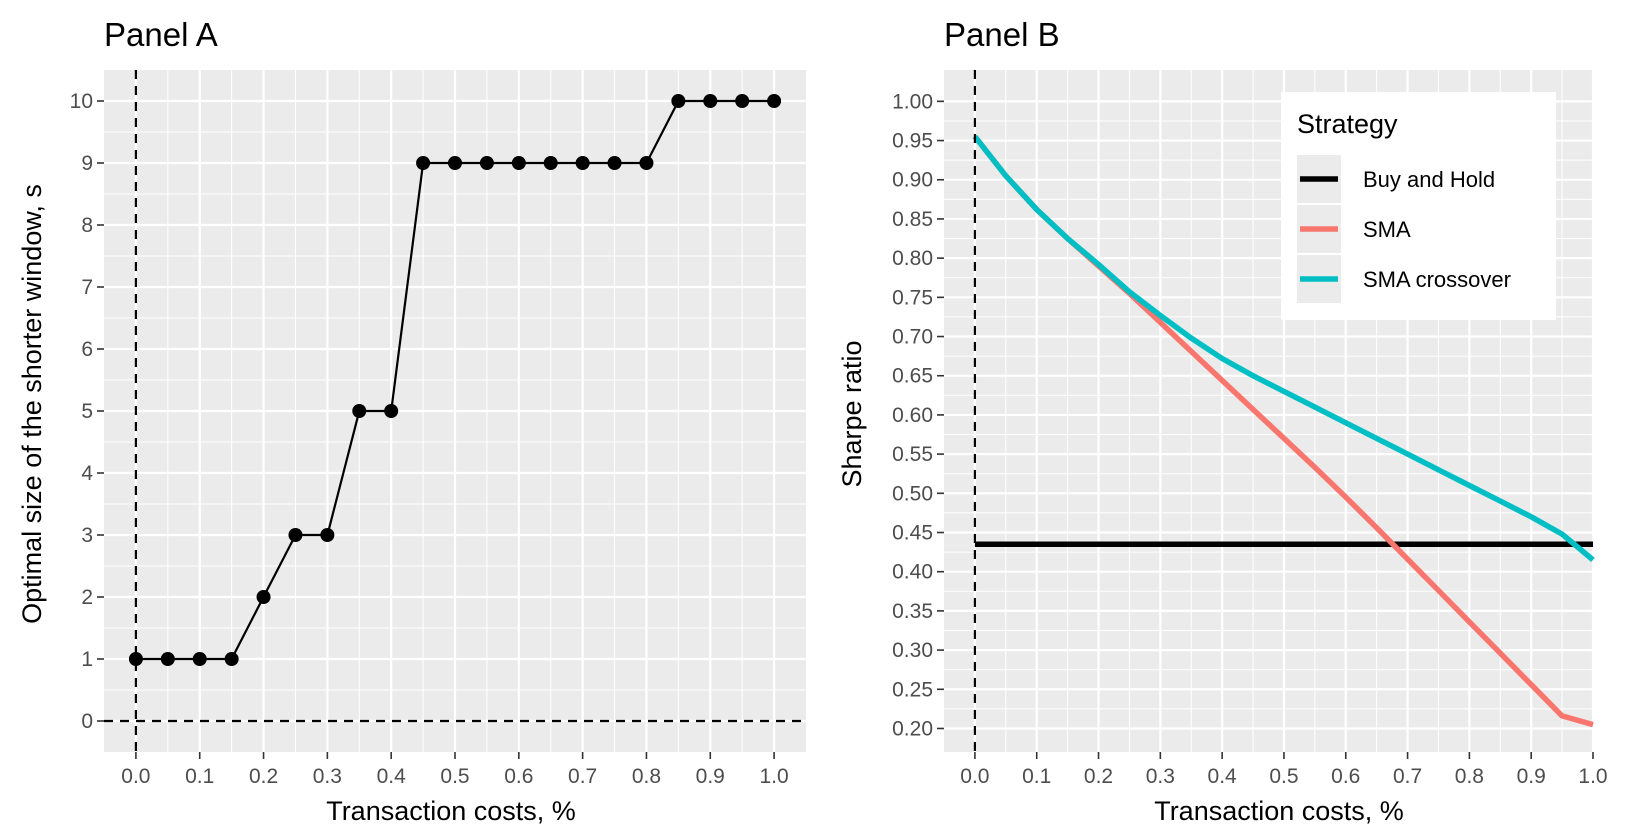 The image size is (1632, 838). I want to click on panel-a-title: Panel A, so click(161, 34).